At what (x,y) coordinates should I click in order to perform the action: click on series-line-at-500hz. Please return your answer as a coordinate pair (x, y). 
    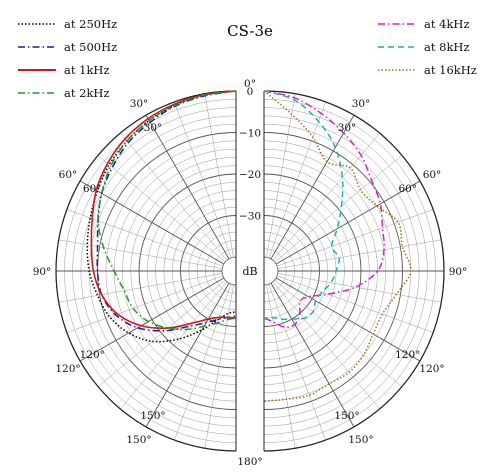
    Looking at the image, I should click on (166, 211).